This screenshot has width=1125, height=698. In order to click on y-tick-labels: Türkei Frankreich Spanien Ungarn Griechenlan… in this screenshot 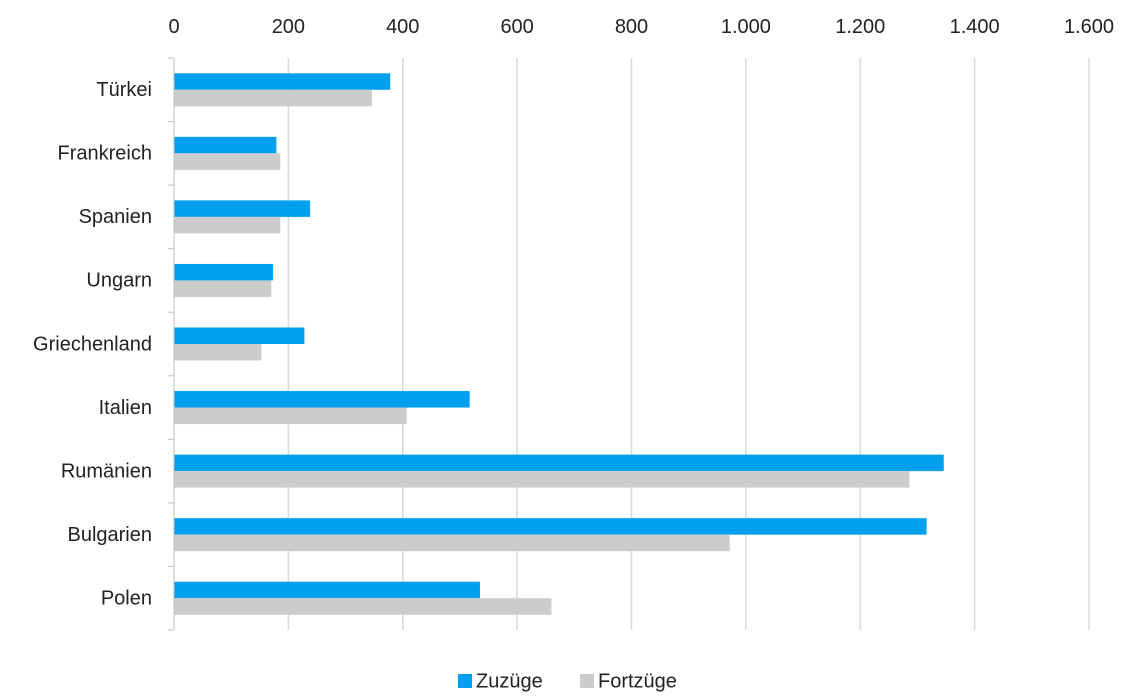, I will do `click(92, 344)`.